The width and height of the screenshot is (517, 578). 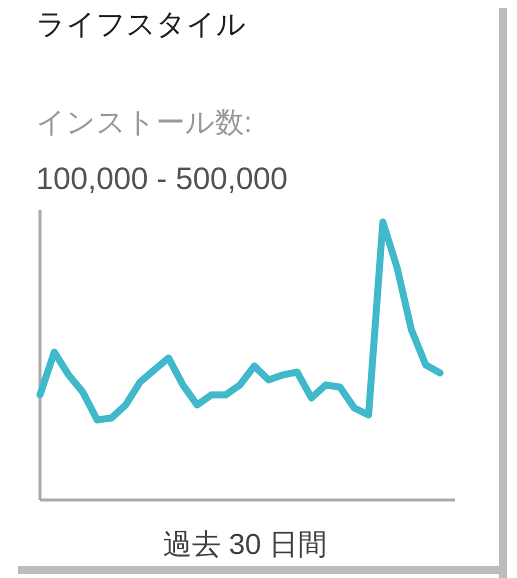 I want to click on x-axis-title: 過去 30 日間, so click(x=245, y=545).